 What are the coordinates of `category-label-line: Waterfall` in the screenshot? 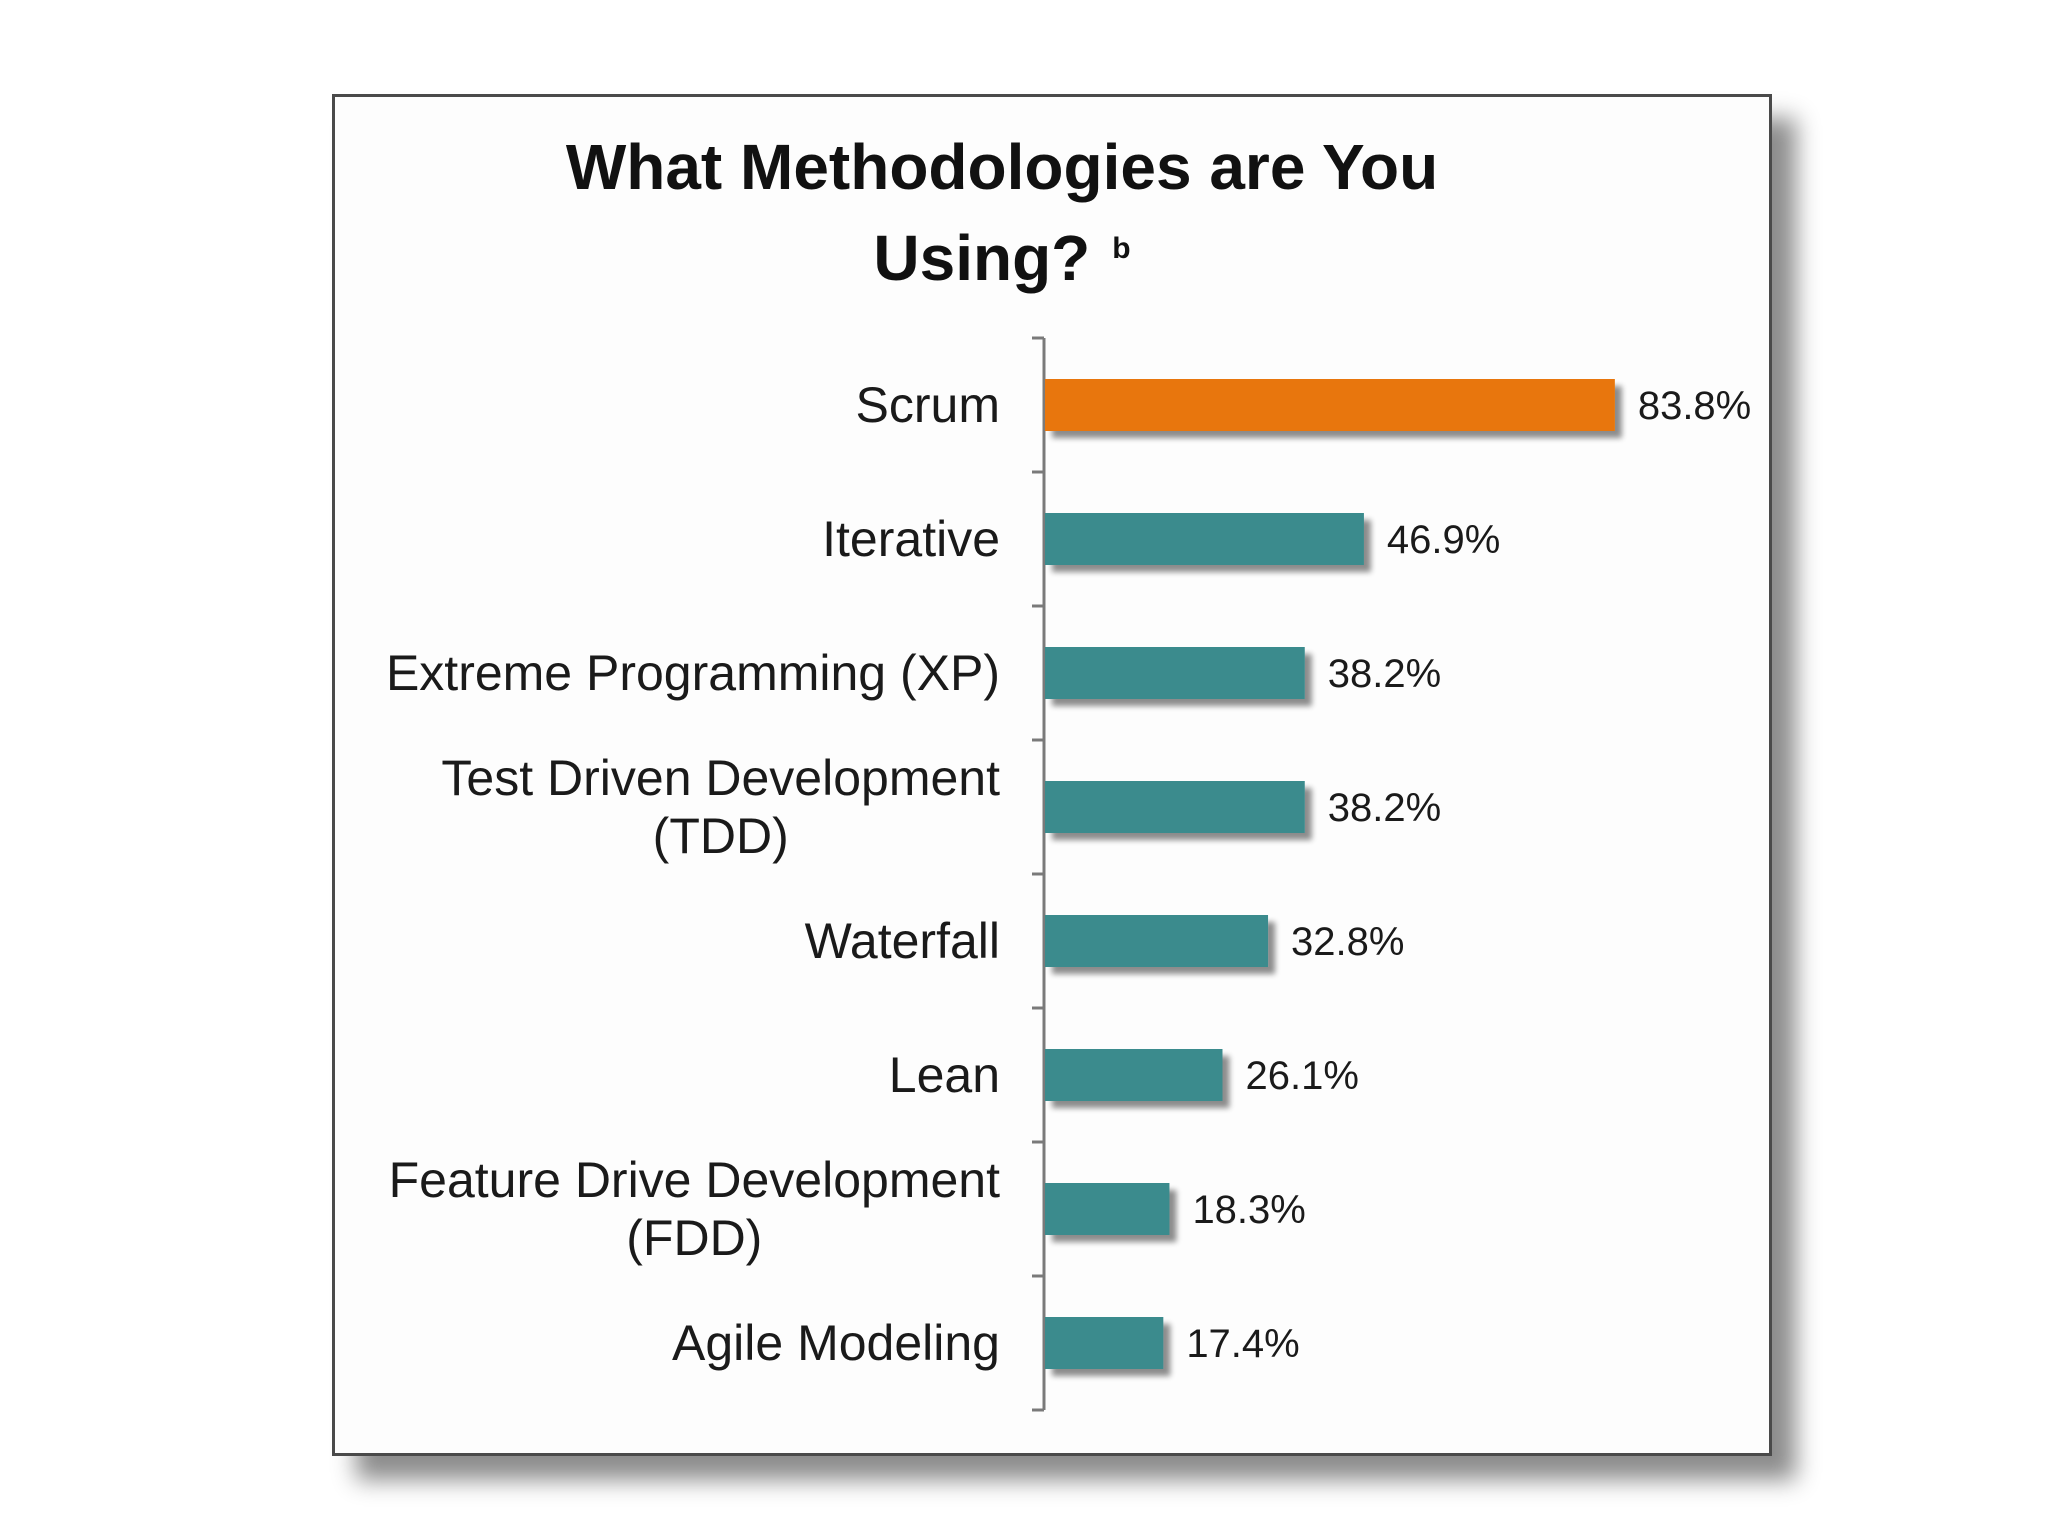 It's located at (902, 941).